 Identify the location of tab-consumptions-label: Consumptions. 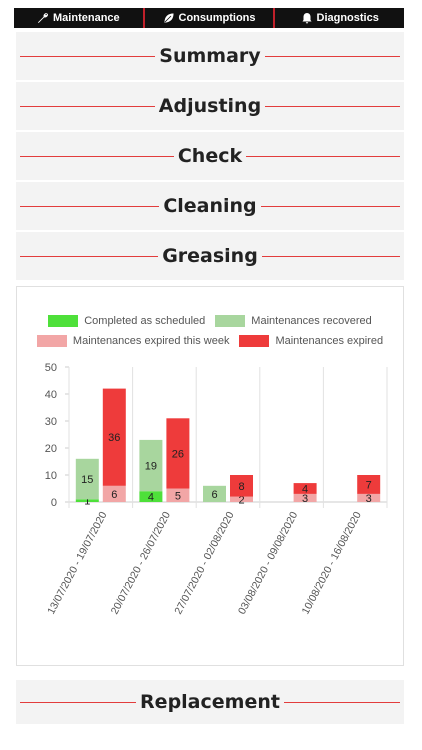
(217, 18).